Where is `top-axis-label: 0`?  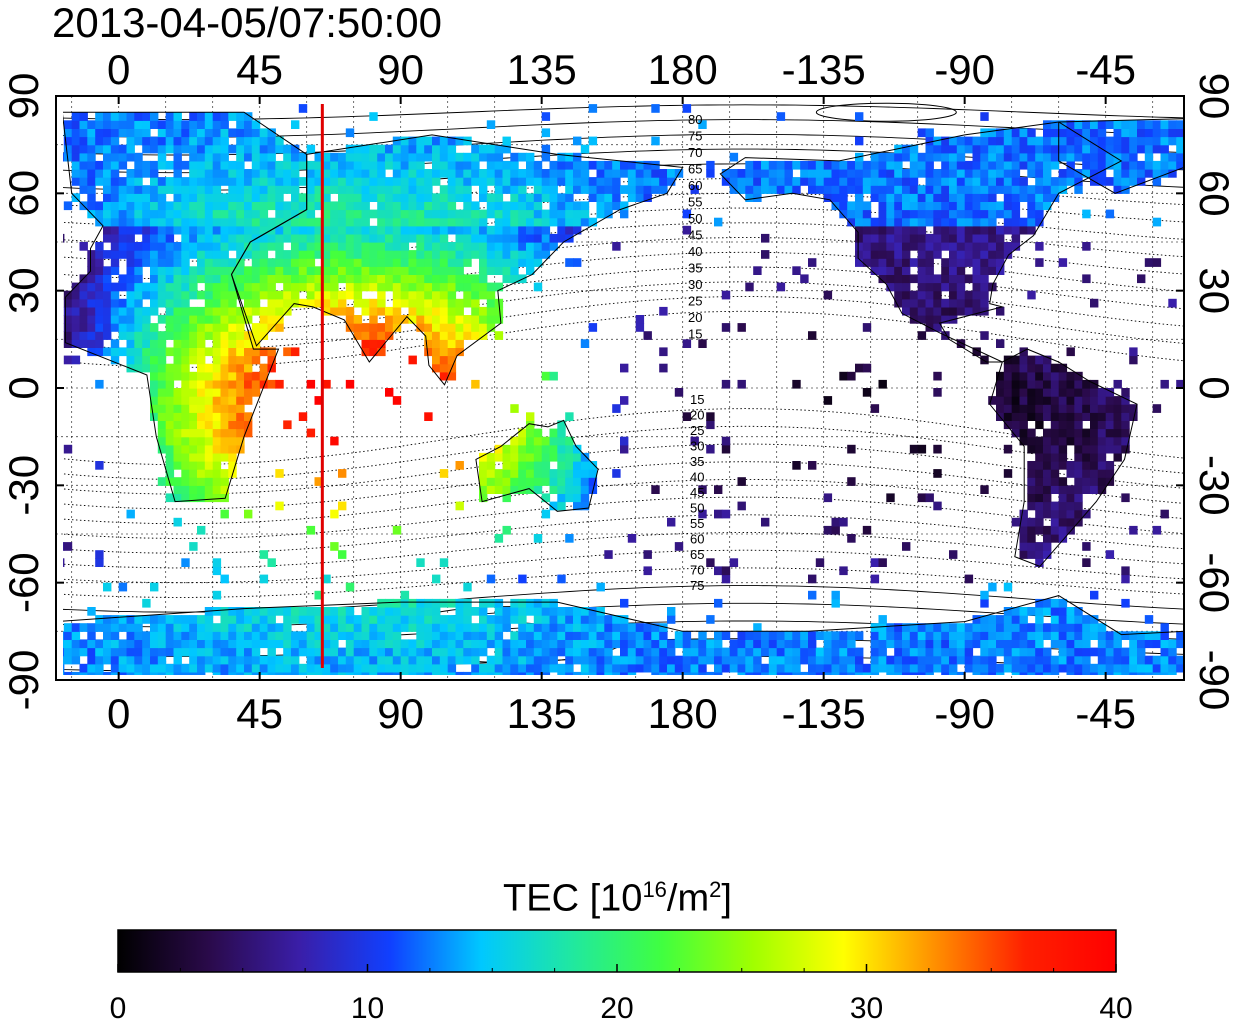
top-axis-label: 0 is located at coordinates (118, 69).